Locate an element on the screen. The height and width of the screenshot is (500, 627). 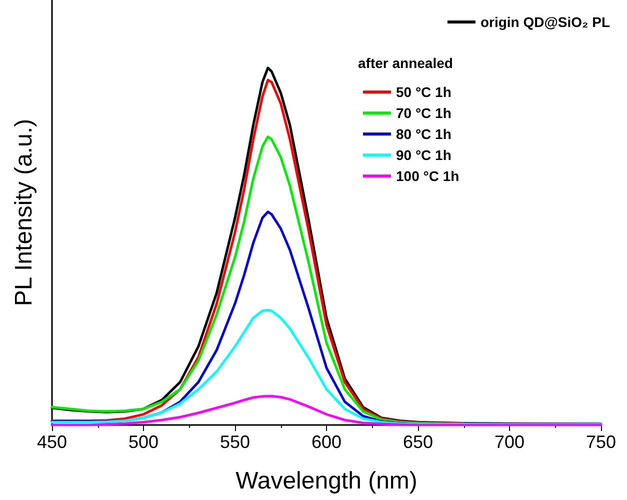
legend-label: 90 °C 1h is located at coordinates (424, 155).